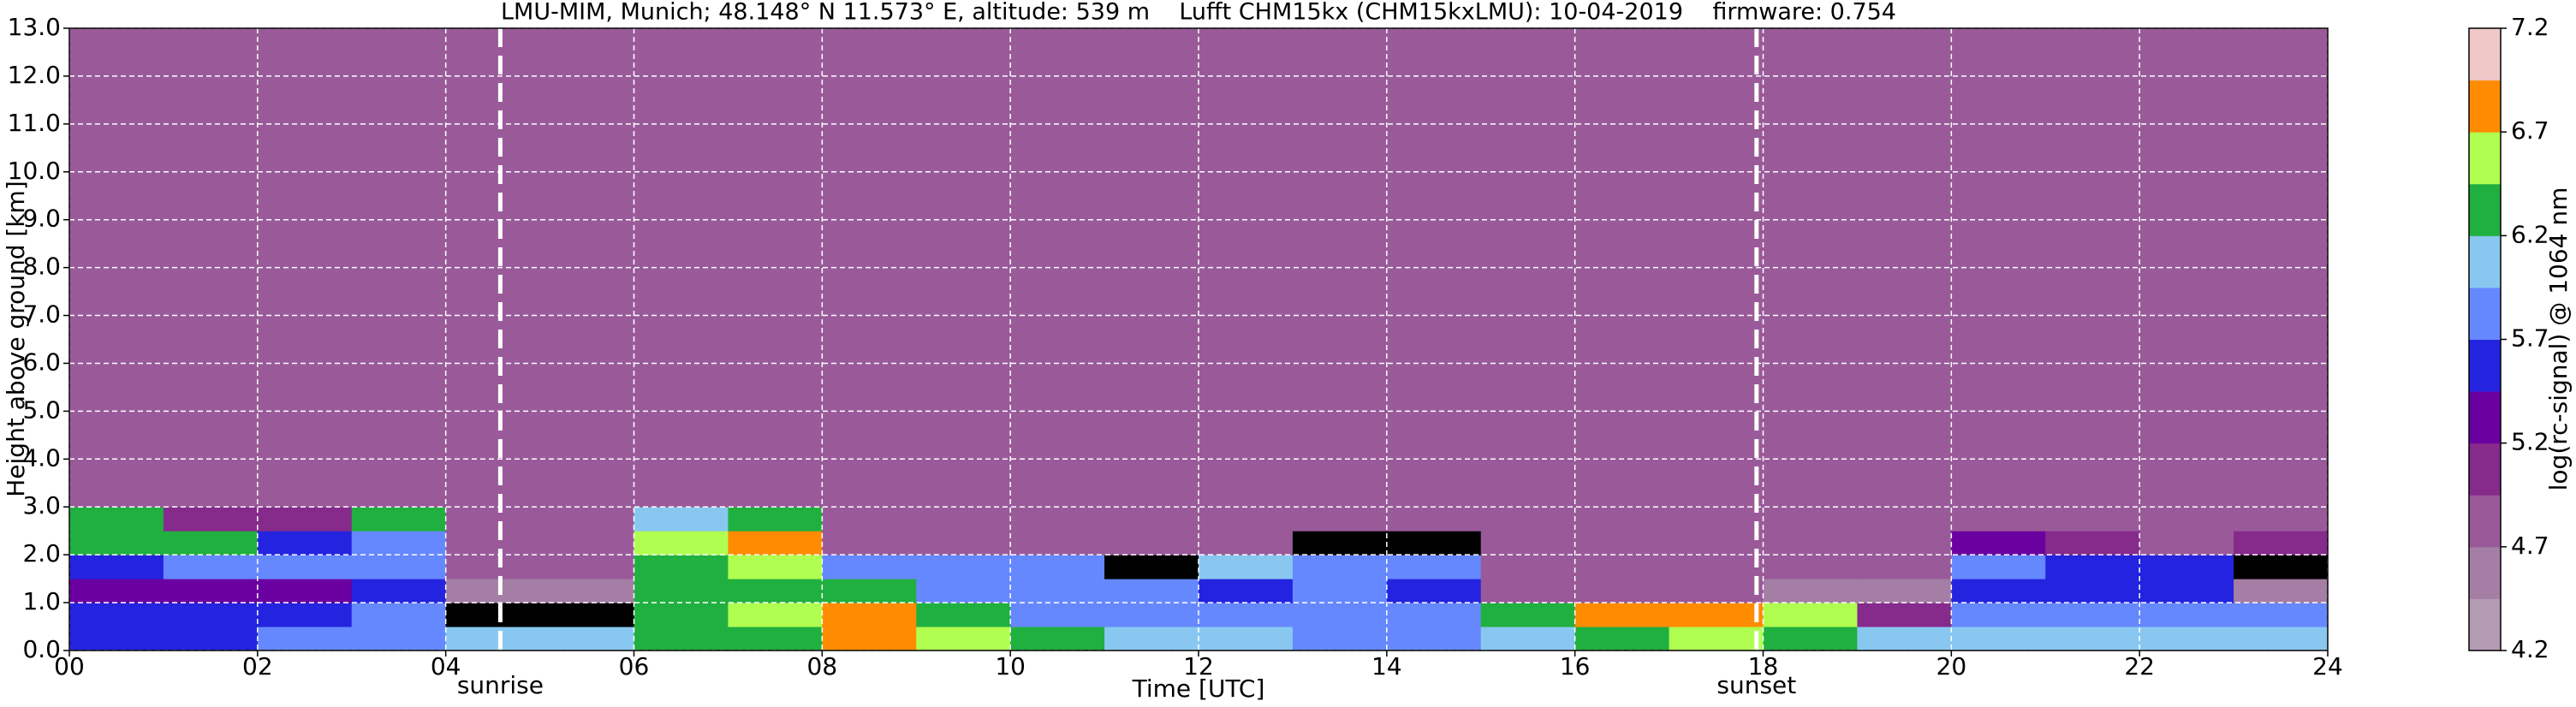 Image resolution: width=2576 pixels, height=707 pixels. I want to click on y-tick-label: 0.0, so click(41, 649).